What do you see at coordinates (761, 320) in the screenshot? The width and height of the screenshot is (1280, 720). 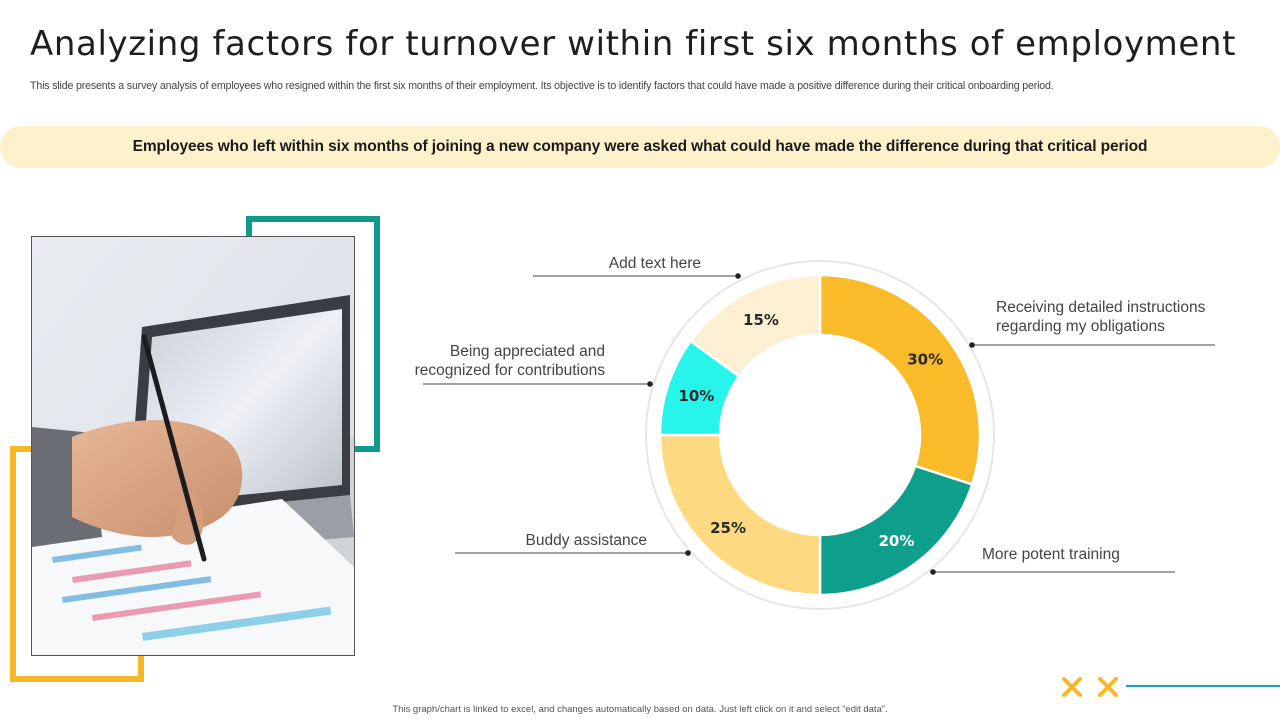 I see `slice-value-label: 15%` at bounding box center [761, 320].